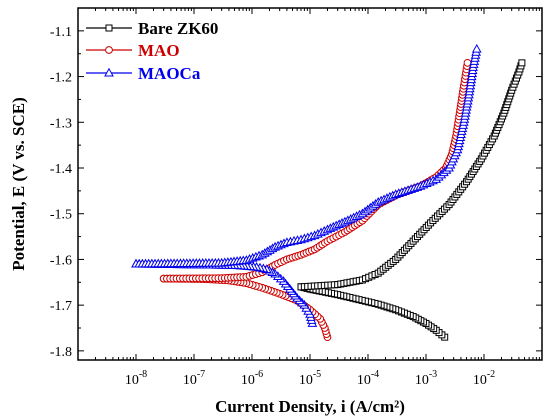 Image resolution: width=550 pixels, height=418 pixels. What do you see at coordinates (159, 50) in the screenshot?
I see `legend-label: MAO` at bounding box center [159, 50].